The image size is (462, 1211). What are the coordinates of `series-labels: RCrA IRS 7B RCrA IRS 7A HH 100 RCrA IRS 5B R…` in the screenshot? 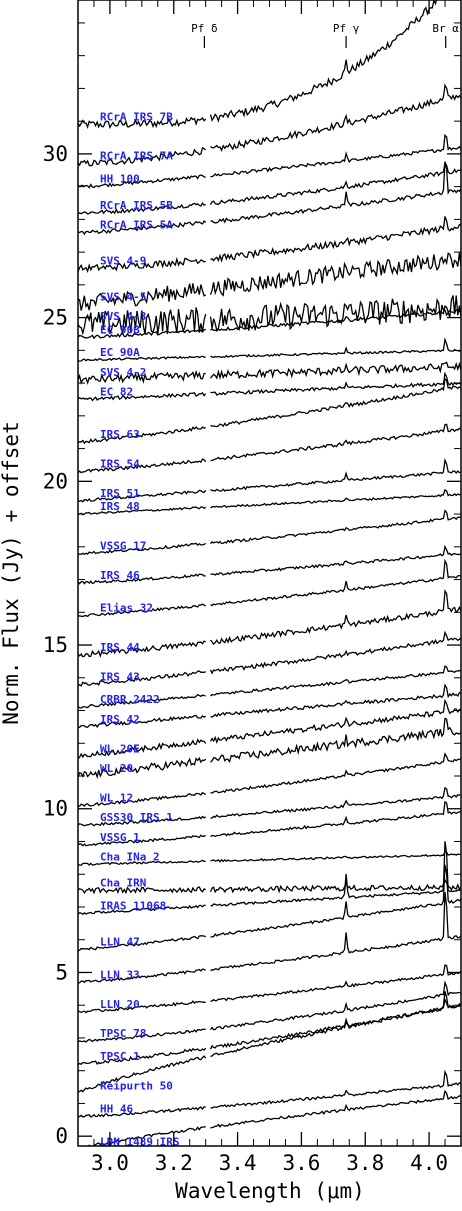 It's located at (139, 629).